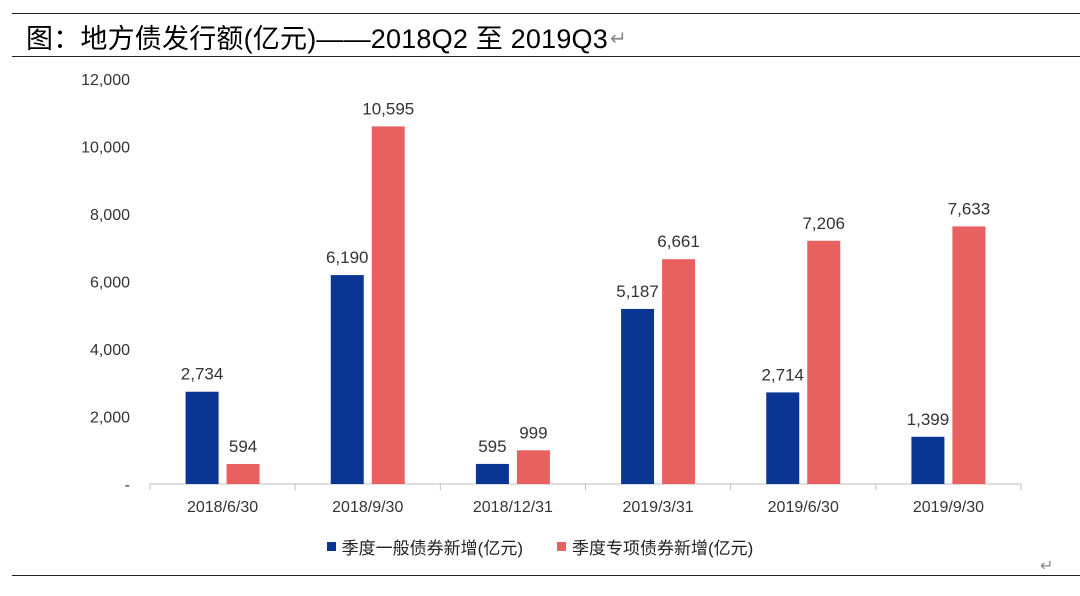 This screenshot has width=1080, height=596. Describe the element at coordinates (546, 56) in the screenshot. I see `title-underline` at that location.